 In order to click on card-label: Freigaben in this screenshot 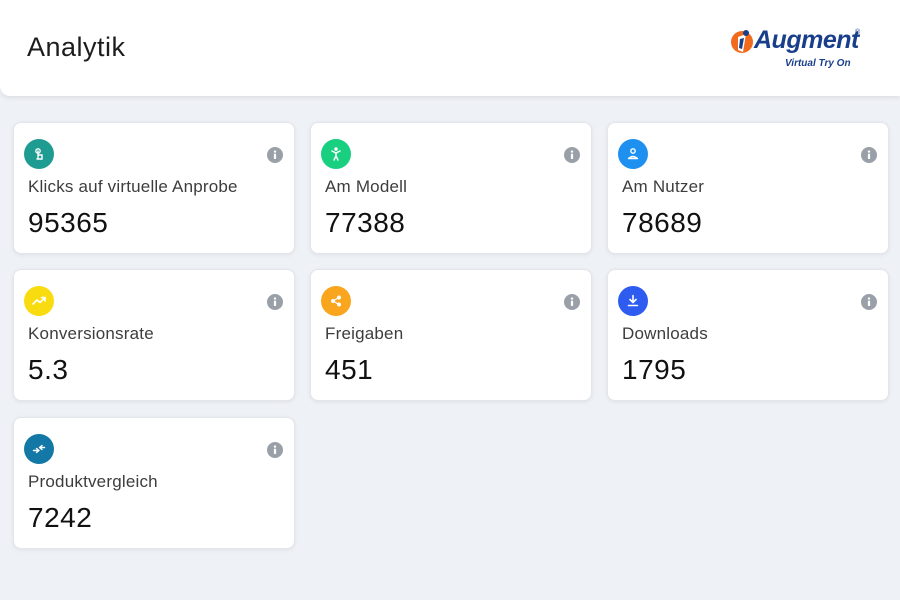, I will do `click(364, 333)`.